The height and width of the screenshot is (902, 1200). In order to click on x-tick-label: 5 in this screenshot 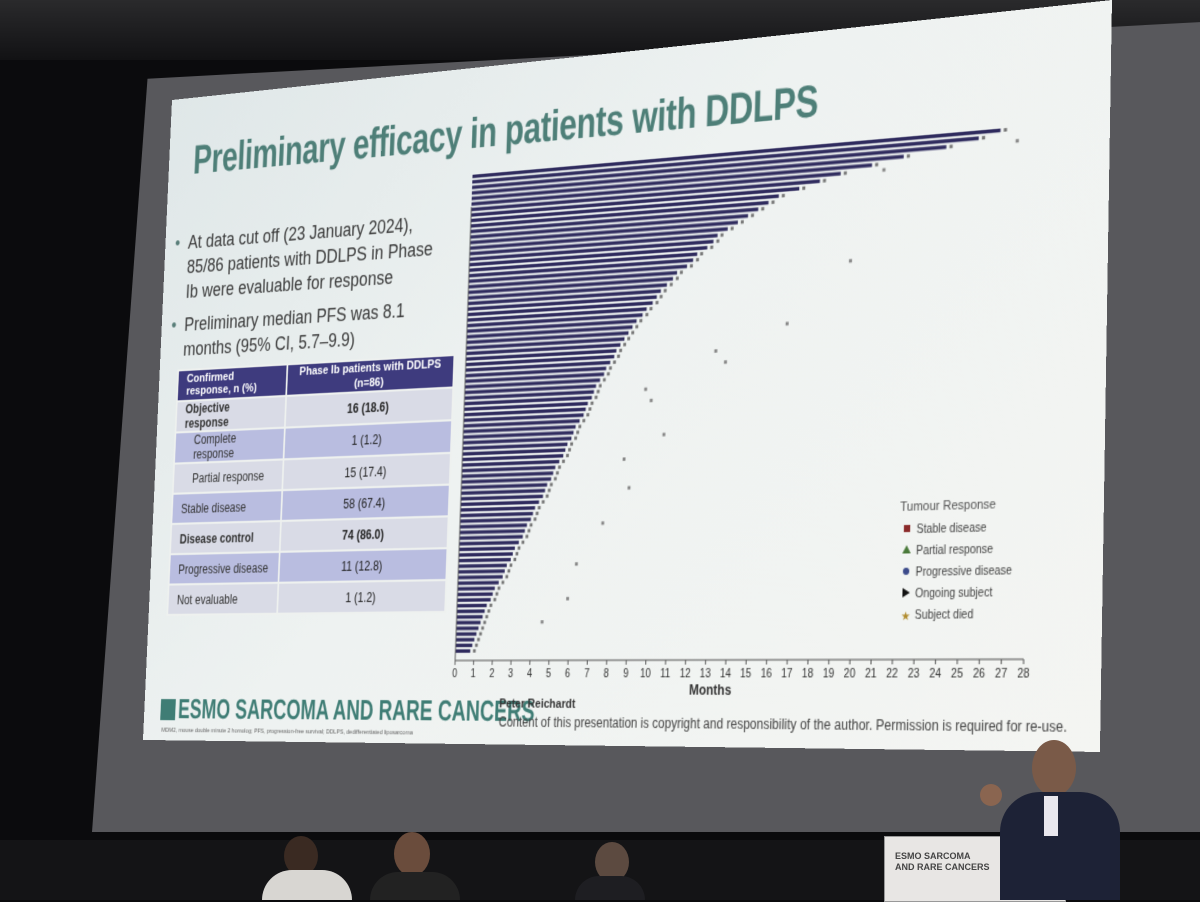, I will do `click(549, 673)`.